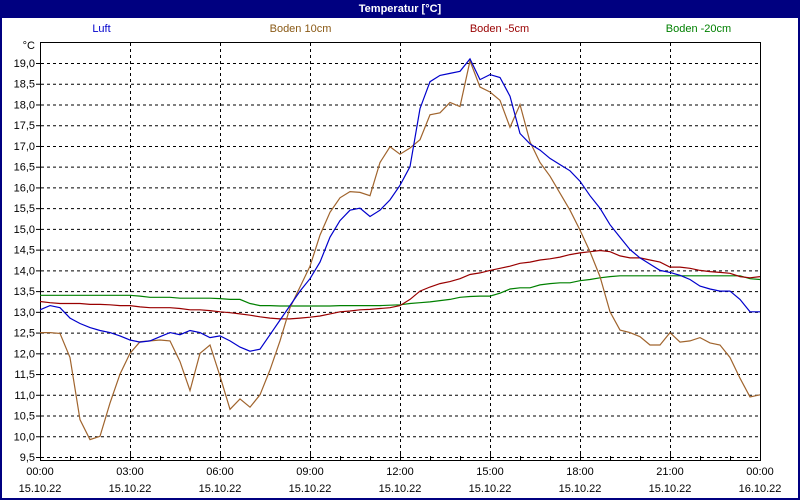  I want to click on y-tick-label: 11,5, so click(24, 375).